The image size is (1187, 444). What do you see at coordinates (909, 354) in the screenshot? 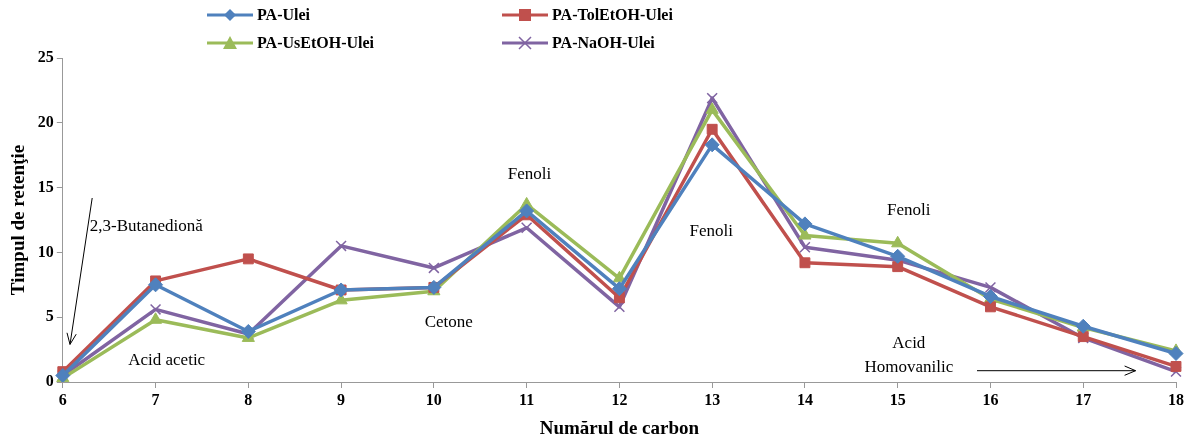
I see `annotation: Acid Homovanilic` at bounding box center [909, 354].